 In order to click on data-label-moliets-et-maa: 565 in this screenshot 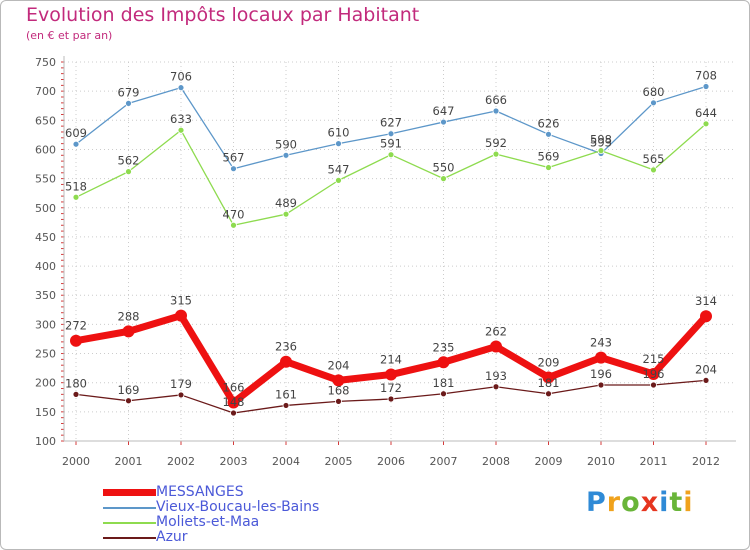, I will do `click(654, 159)`.